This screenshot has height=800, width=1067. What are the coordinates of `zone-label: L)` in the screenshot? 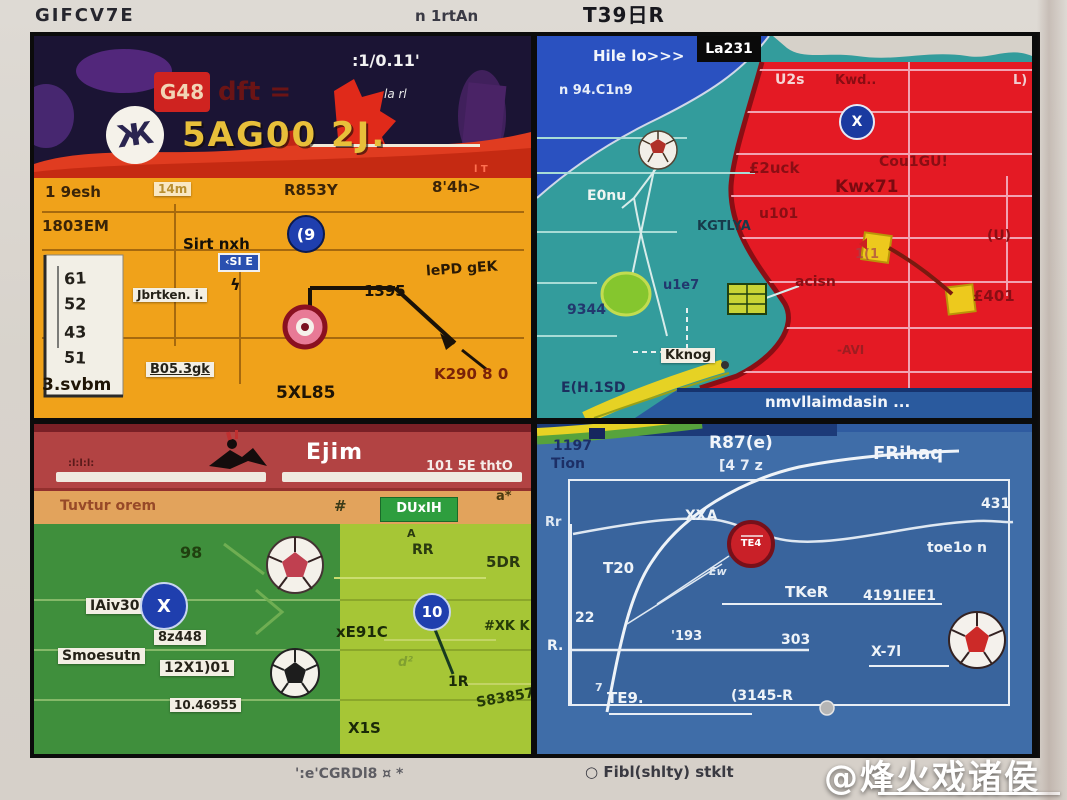 It's located at (1020, 80).